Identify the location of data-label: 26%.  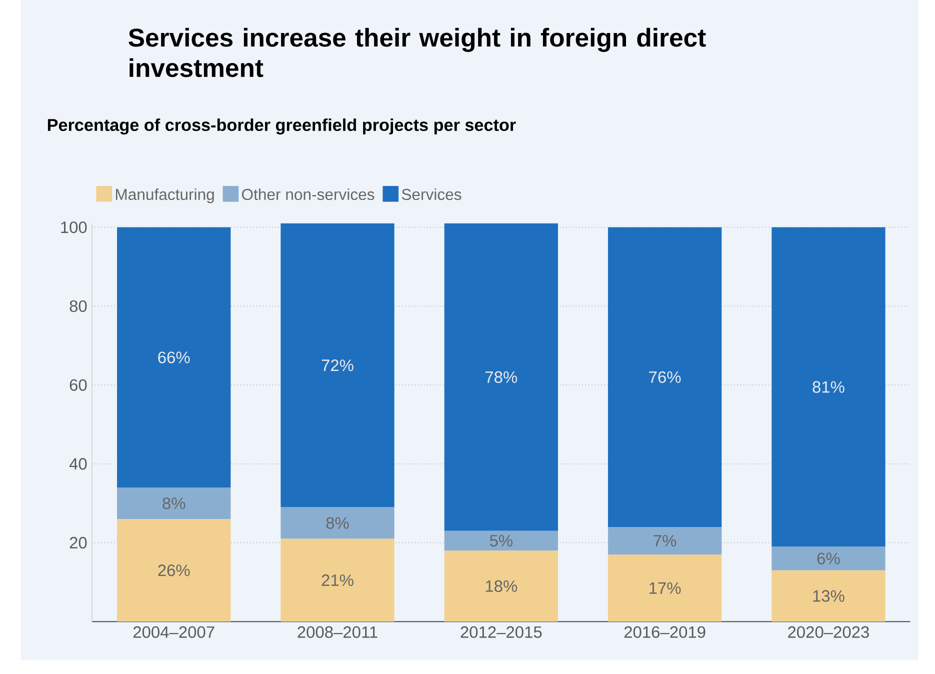
(174, 570).